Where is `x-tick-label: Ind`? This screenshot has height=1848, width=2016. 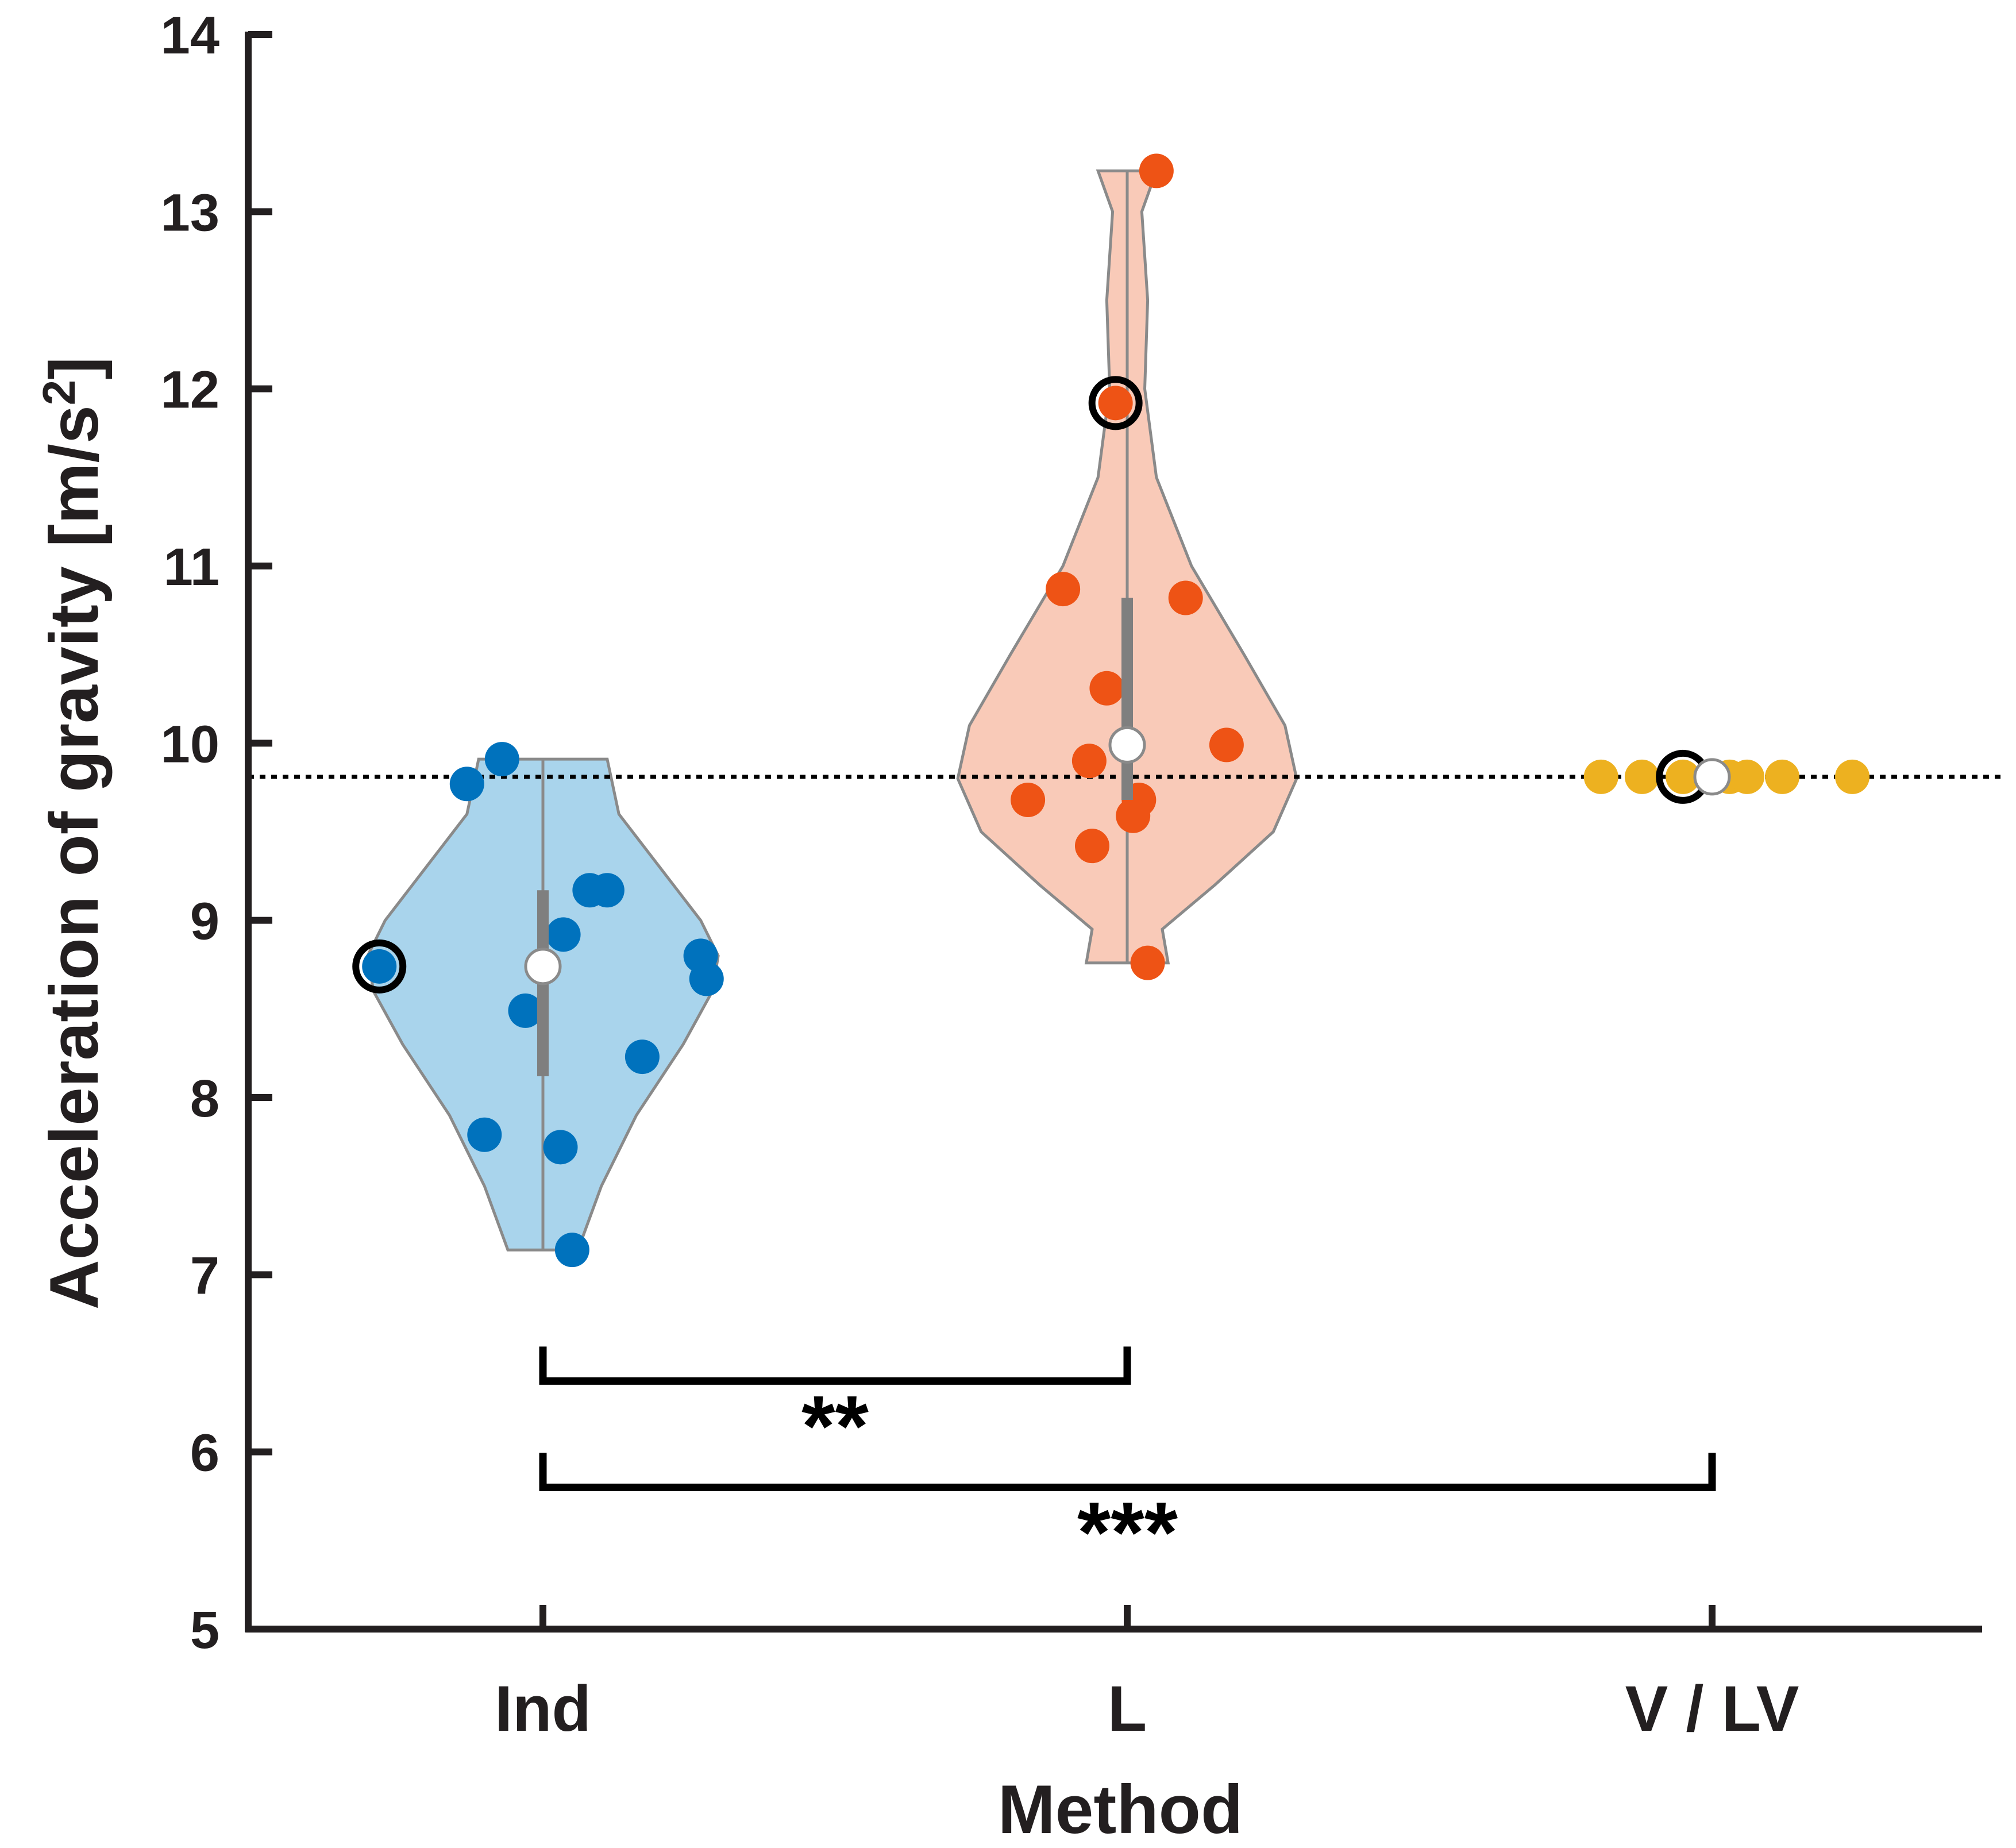 x-tick-label: Ind is located at coordinates (543, 1709).